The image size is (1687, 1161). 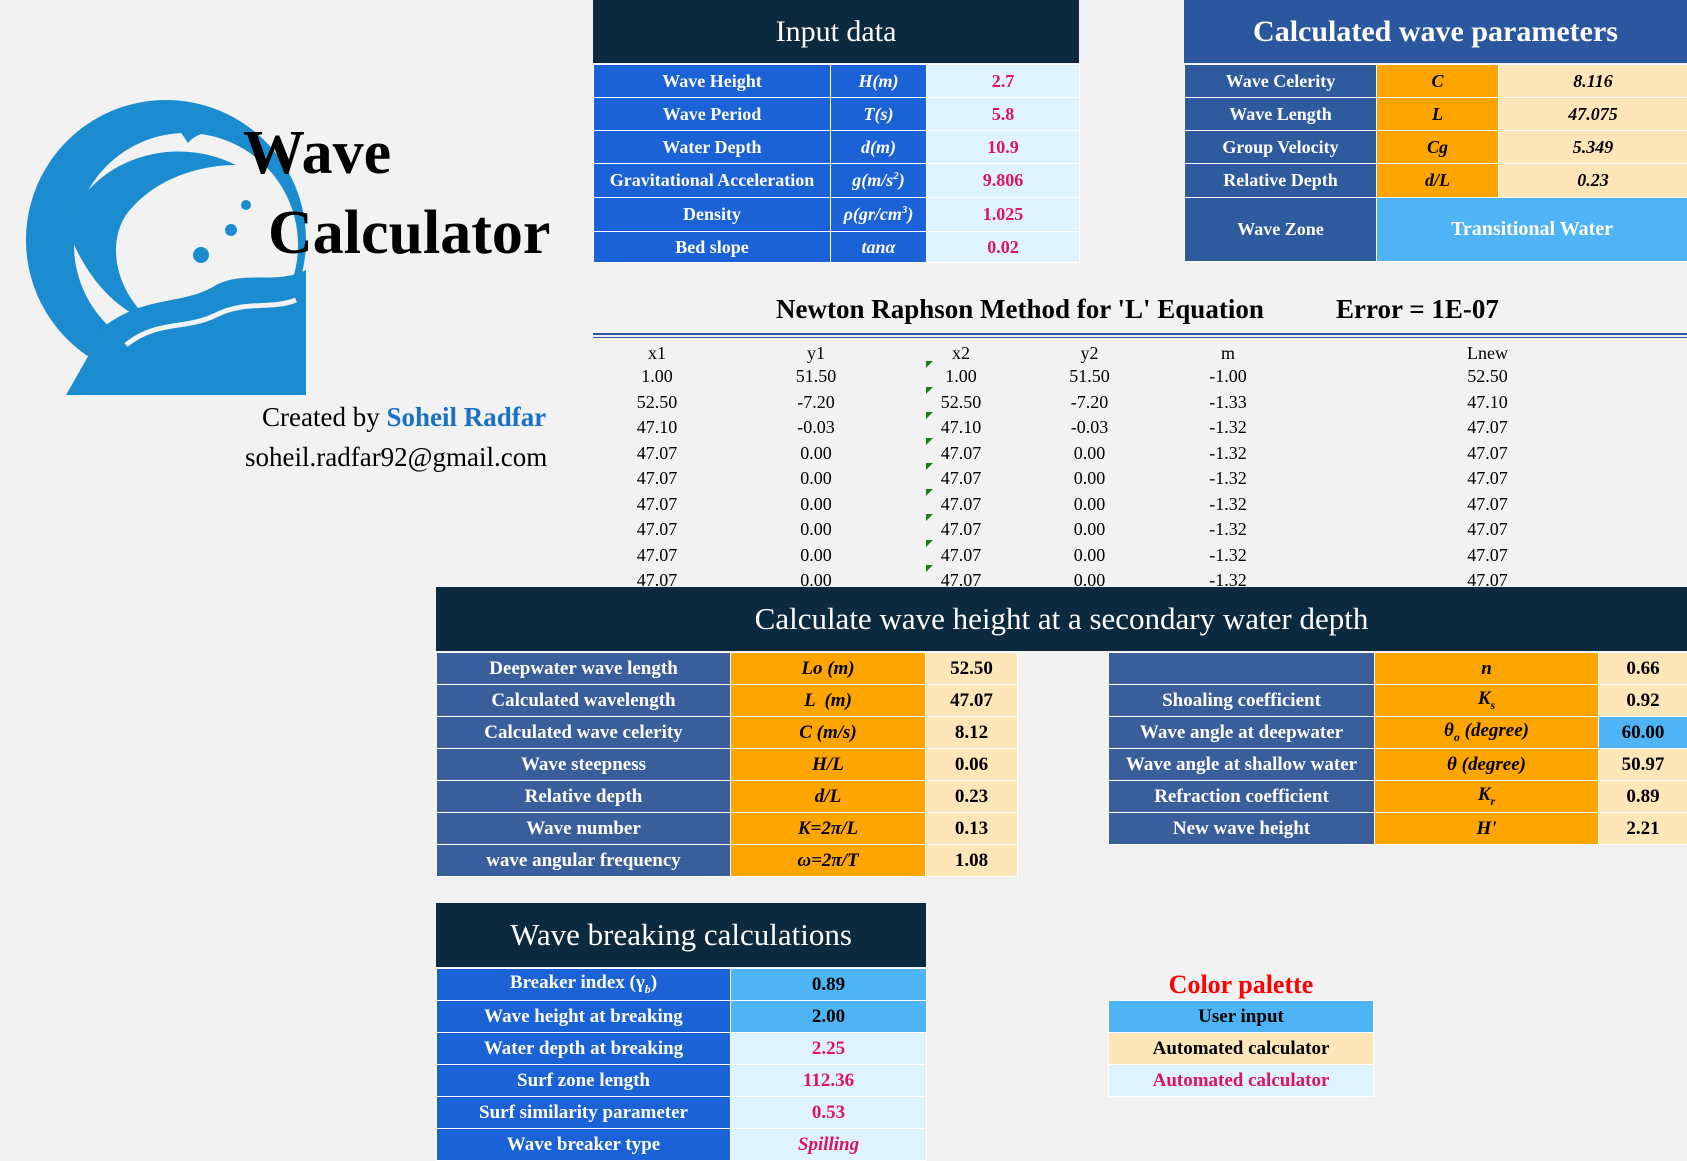 What do you see at coordinates (1532, 230) in the screenshot?
I see `wave-zone-value: Transitional Water` at bounding box center [1532, 230].